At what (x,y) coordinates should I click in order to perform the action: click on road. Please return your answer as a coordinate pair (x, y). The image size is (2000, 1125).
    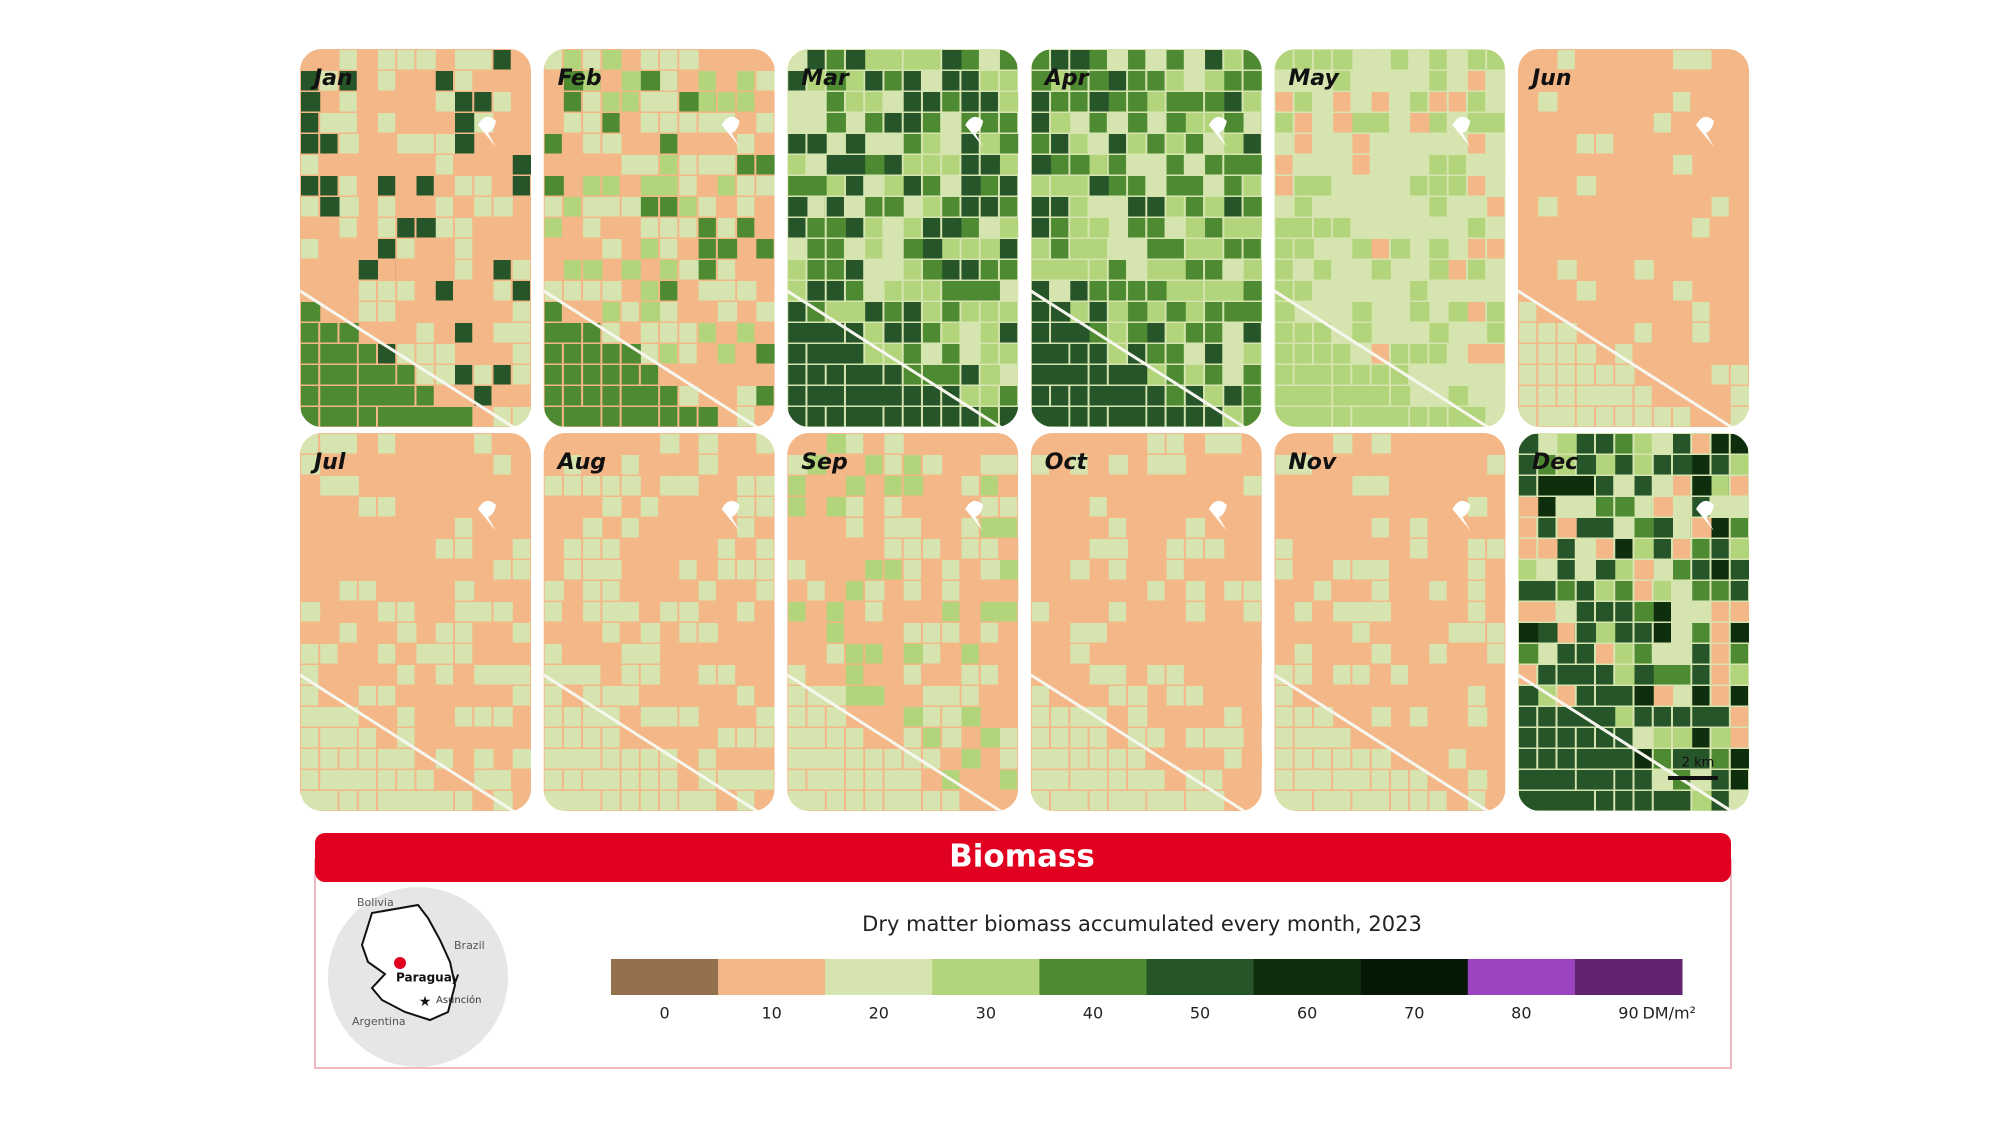
    Looking at the image, I should click on (659, 742).